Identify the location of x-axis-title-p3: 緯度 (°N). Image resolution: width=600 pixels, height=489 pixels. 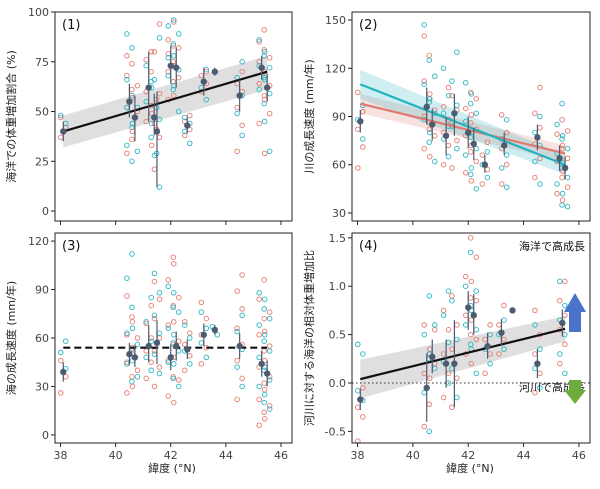
(172, 468).